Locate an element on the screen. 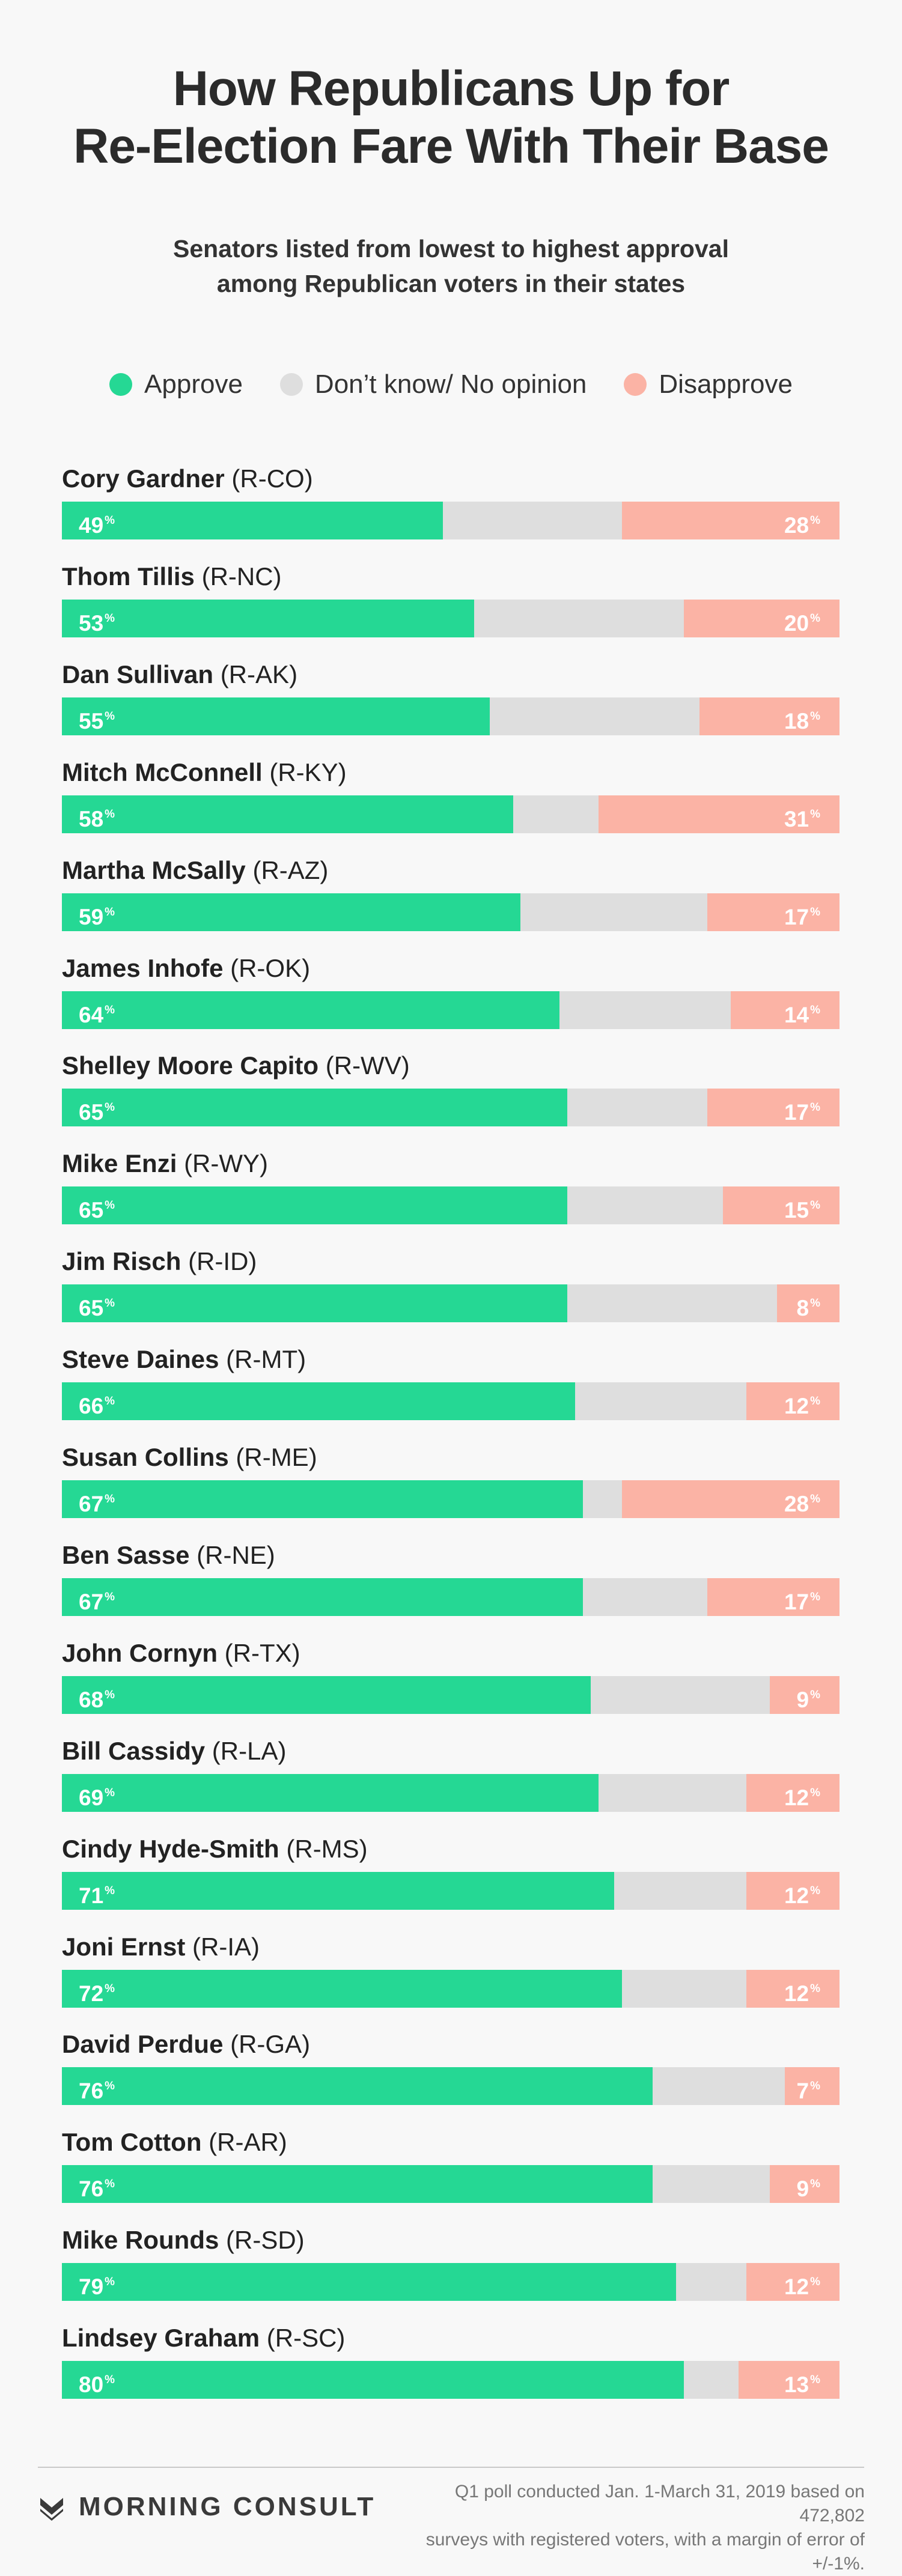  senator-name: Mike Enzi is located at coordinates (119, 1163).